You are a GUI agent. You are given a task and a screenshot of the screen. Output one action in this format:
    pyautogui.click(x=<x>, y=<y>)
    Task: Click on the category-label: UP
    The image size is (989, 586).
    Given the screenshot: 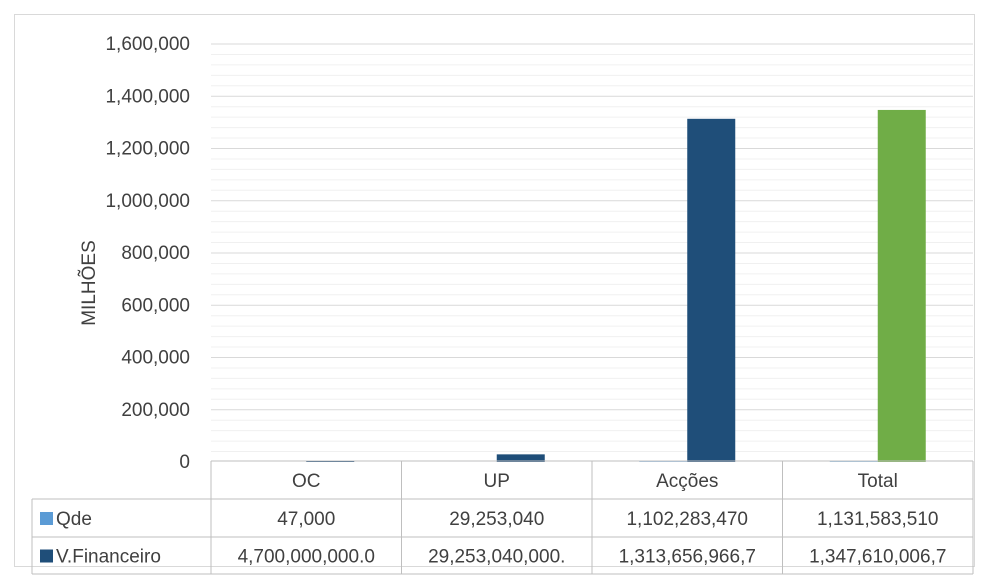 What is the action you would take?
    pyautogui.click(x=497, y=481)
    